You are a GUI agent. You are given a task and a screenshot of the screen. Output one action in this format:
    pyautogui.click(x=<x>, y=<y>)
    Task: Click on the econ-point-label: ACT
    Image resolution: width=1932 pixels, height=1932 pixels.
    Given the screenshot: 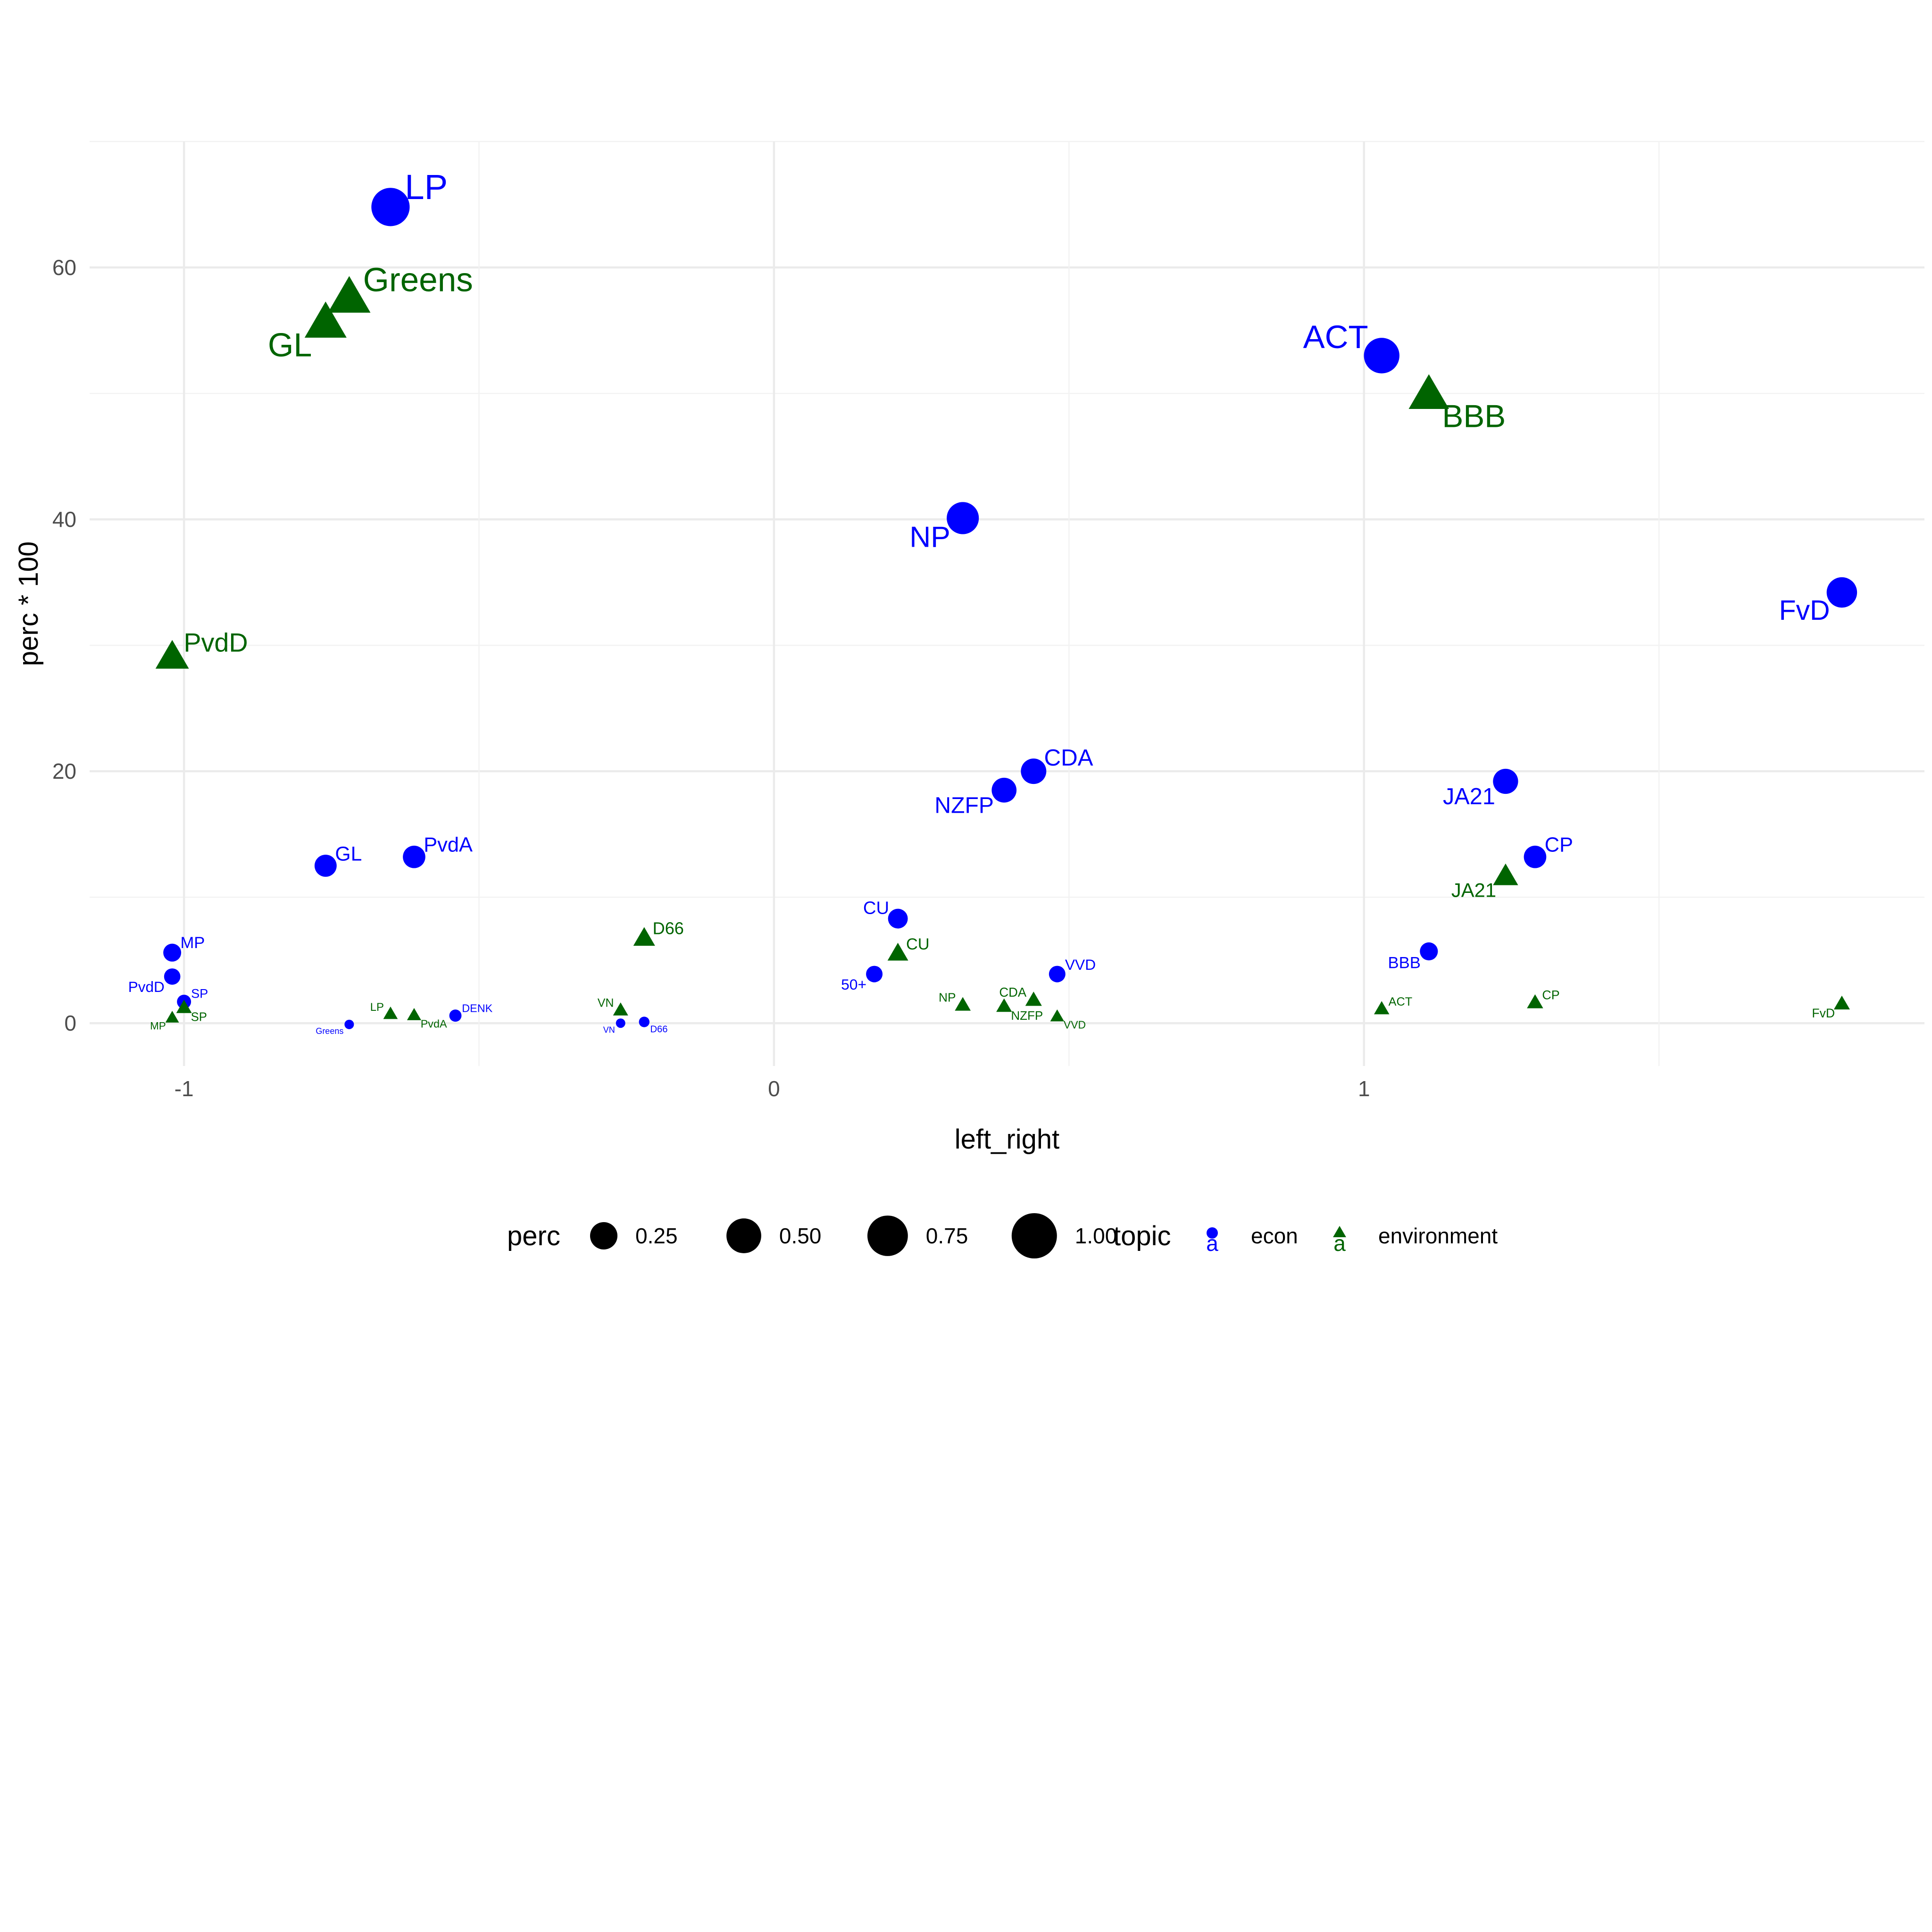 What is the action you would take?
    pyautogui.click(x=1336, y=337)
    